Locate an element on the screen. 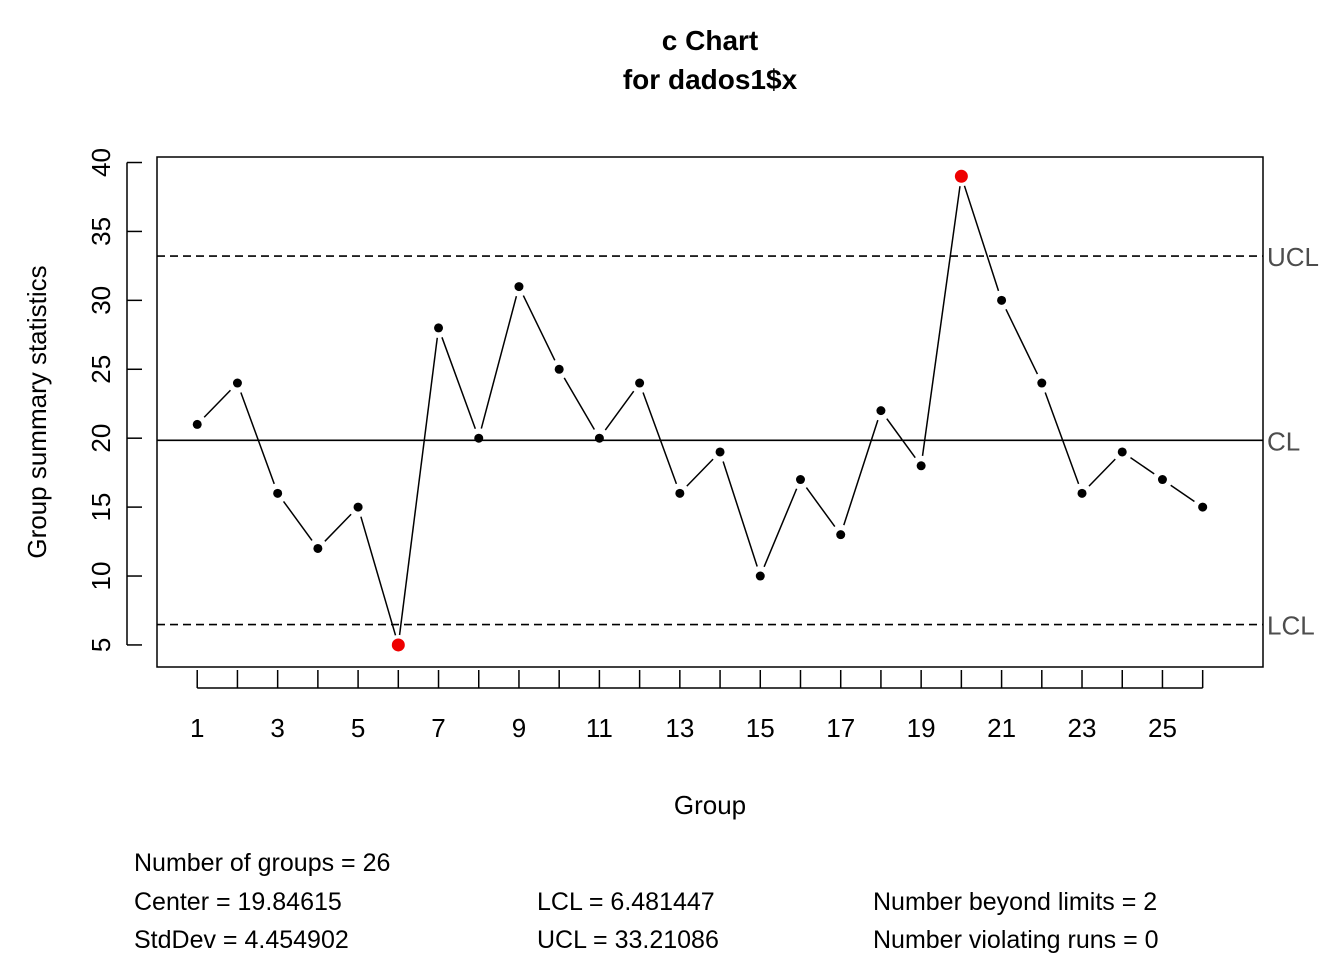 The height and width of the screenshot is (960, 1344). x-tick-label: 5 is located at coordinates (358, 728).